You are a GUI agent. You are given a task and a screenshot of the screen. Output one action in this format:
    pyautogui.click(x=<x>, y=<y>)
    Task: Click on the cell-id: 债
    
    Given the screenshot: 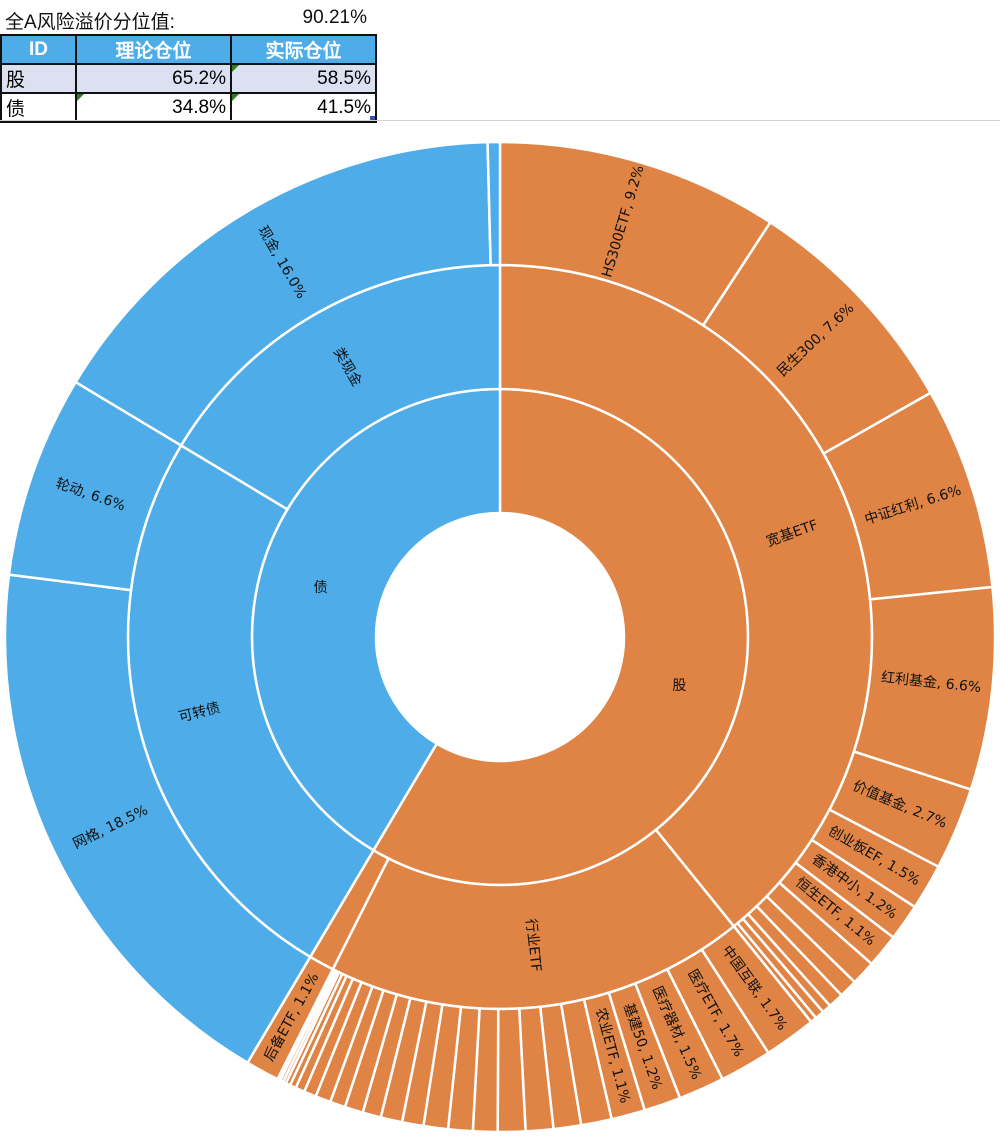 What is the action you would take?
    pyautogui.click(x=38, y=107)
    